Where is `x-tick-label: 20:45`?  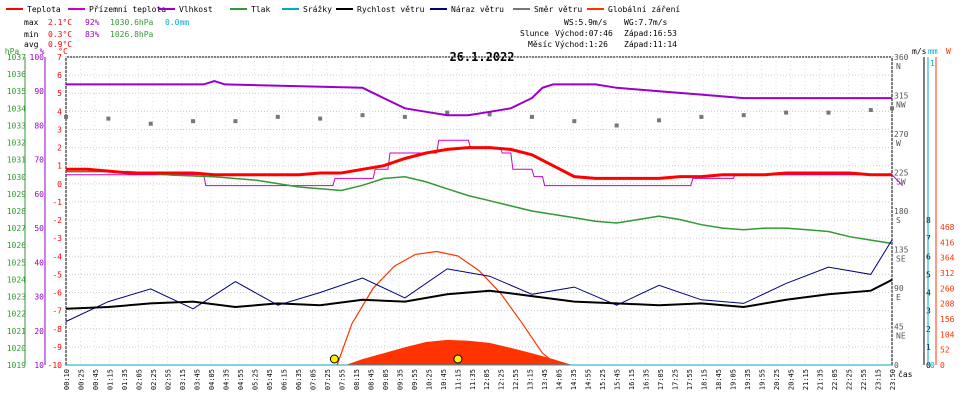 x-tick-label: 20:45 is located at coordinates (792, 379).